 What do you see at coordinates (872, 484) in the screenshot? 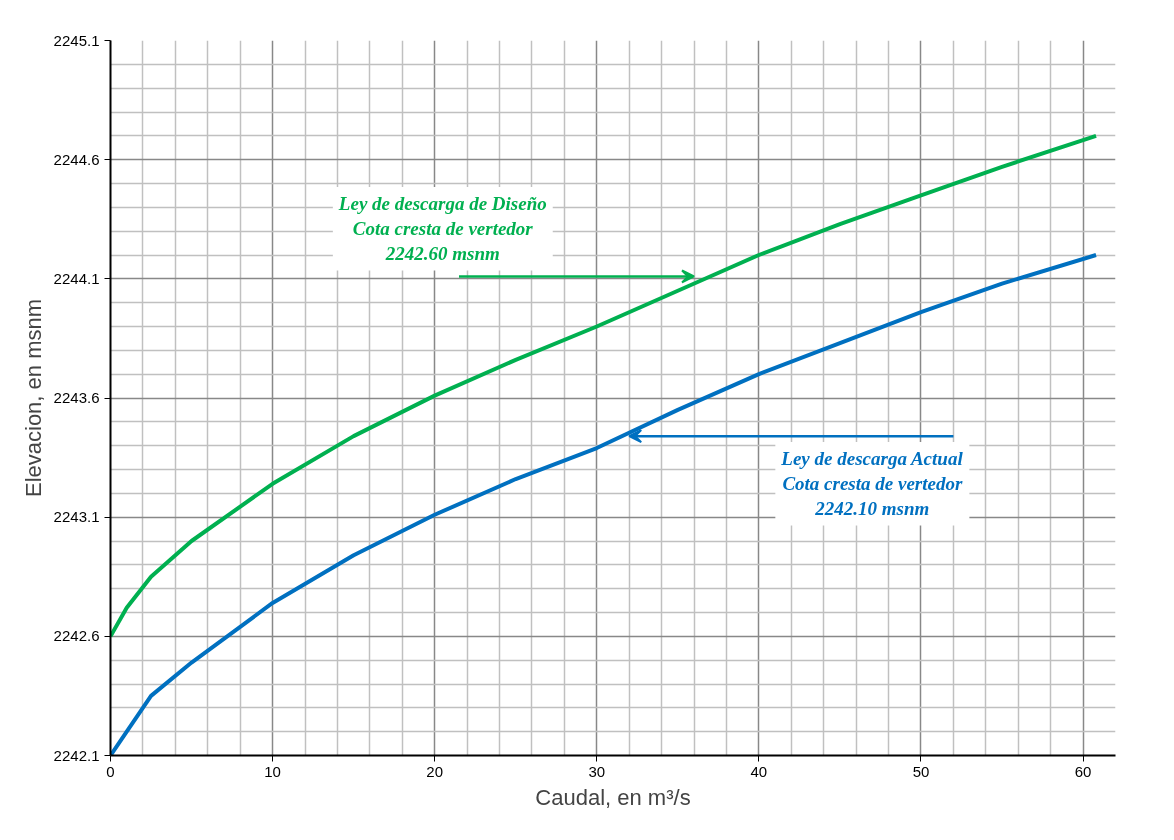
I see `annotation: Ley de descarga Actual Cota cresta de vertedor 2242.10 msnm` at bounding box center [872, 484].